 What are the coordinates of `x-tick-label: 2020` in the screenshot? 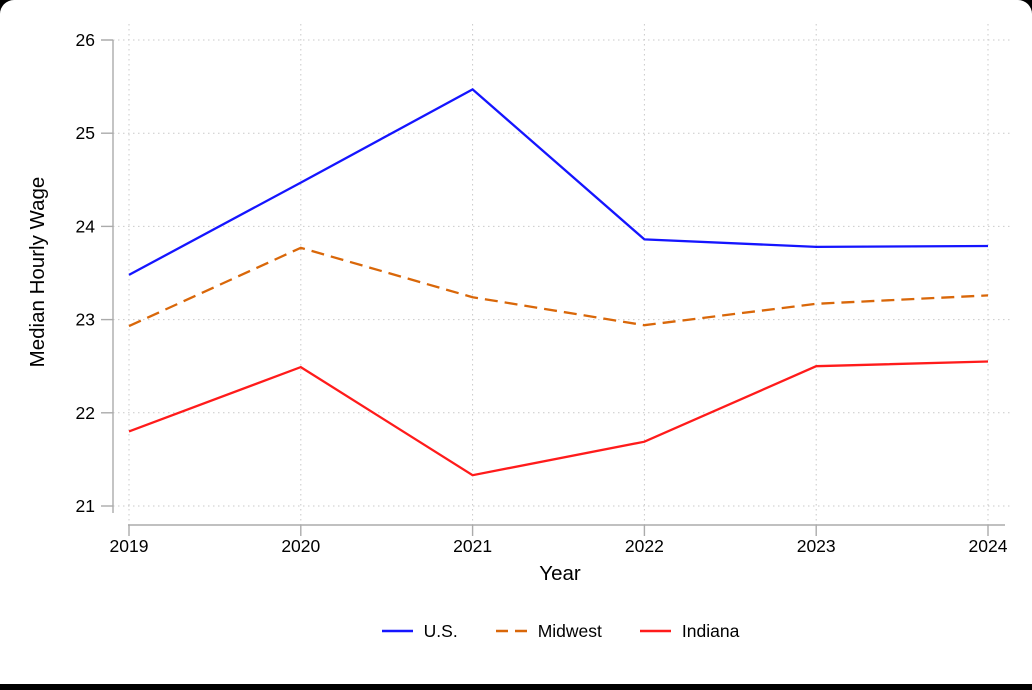 It's located at (300, 546).